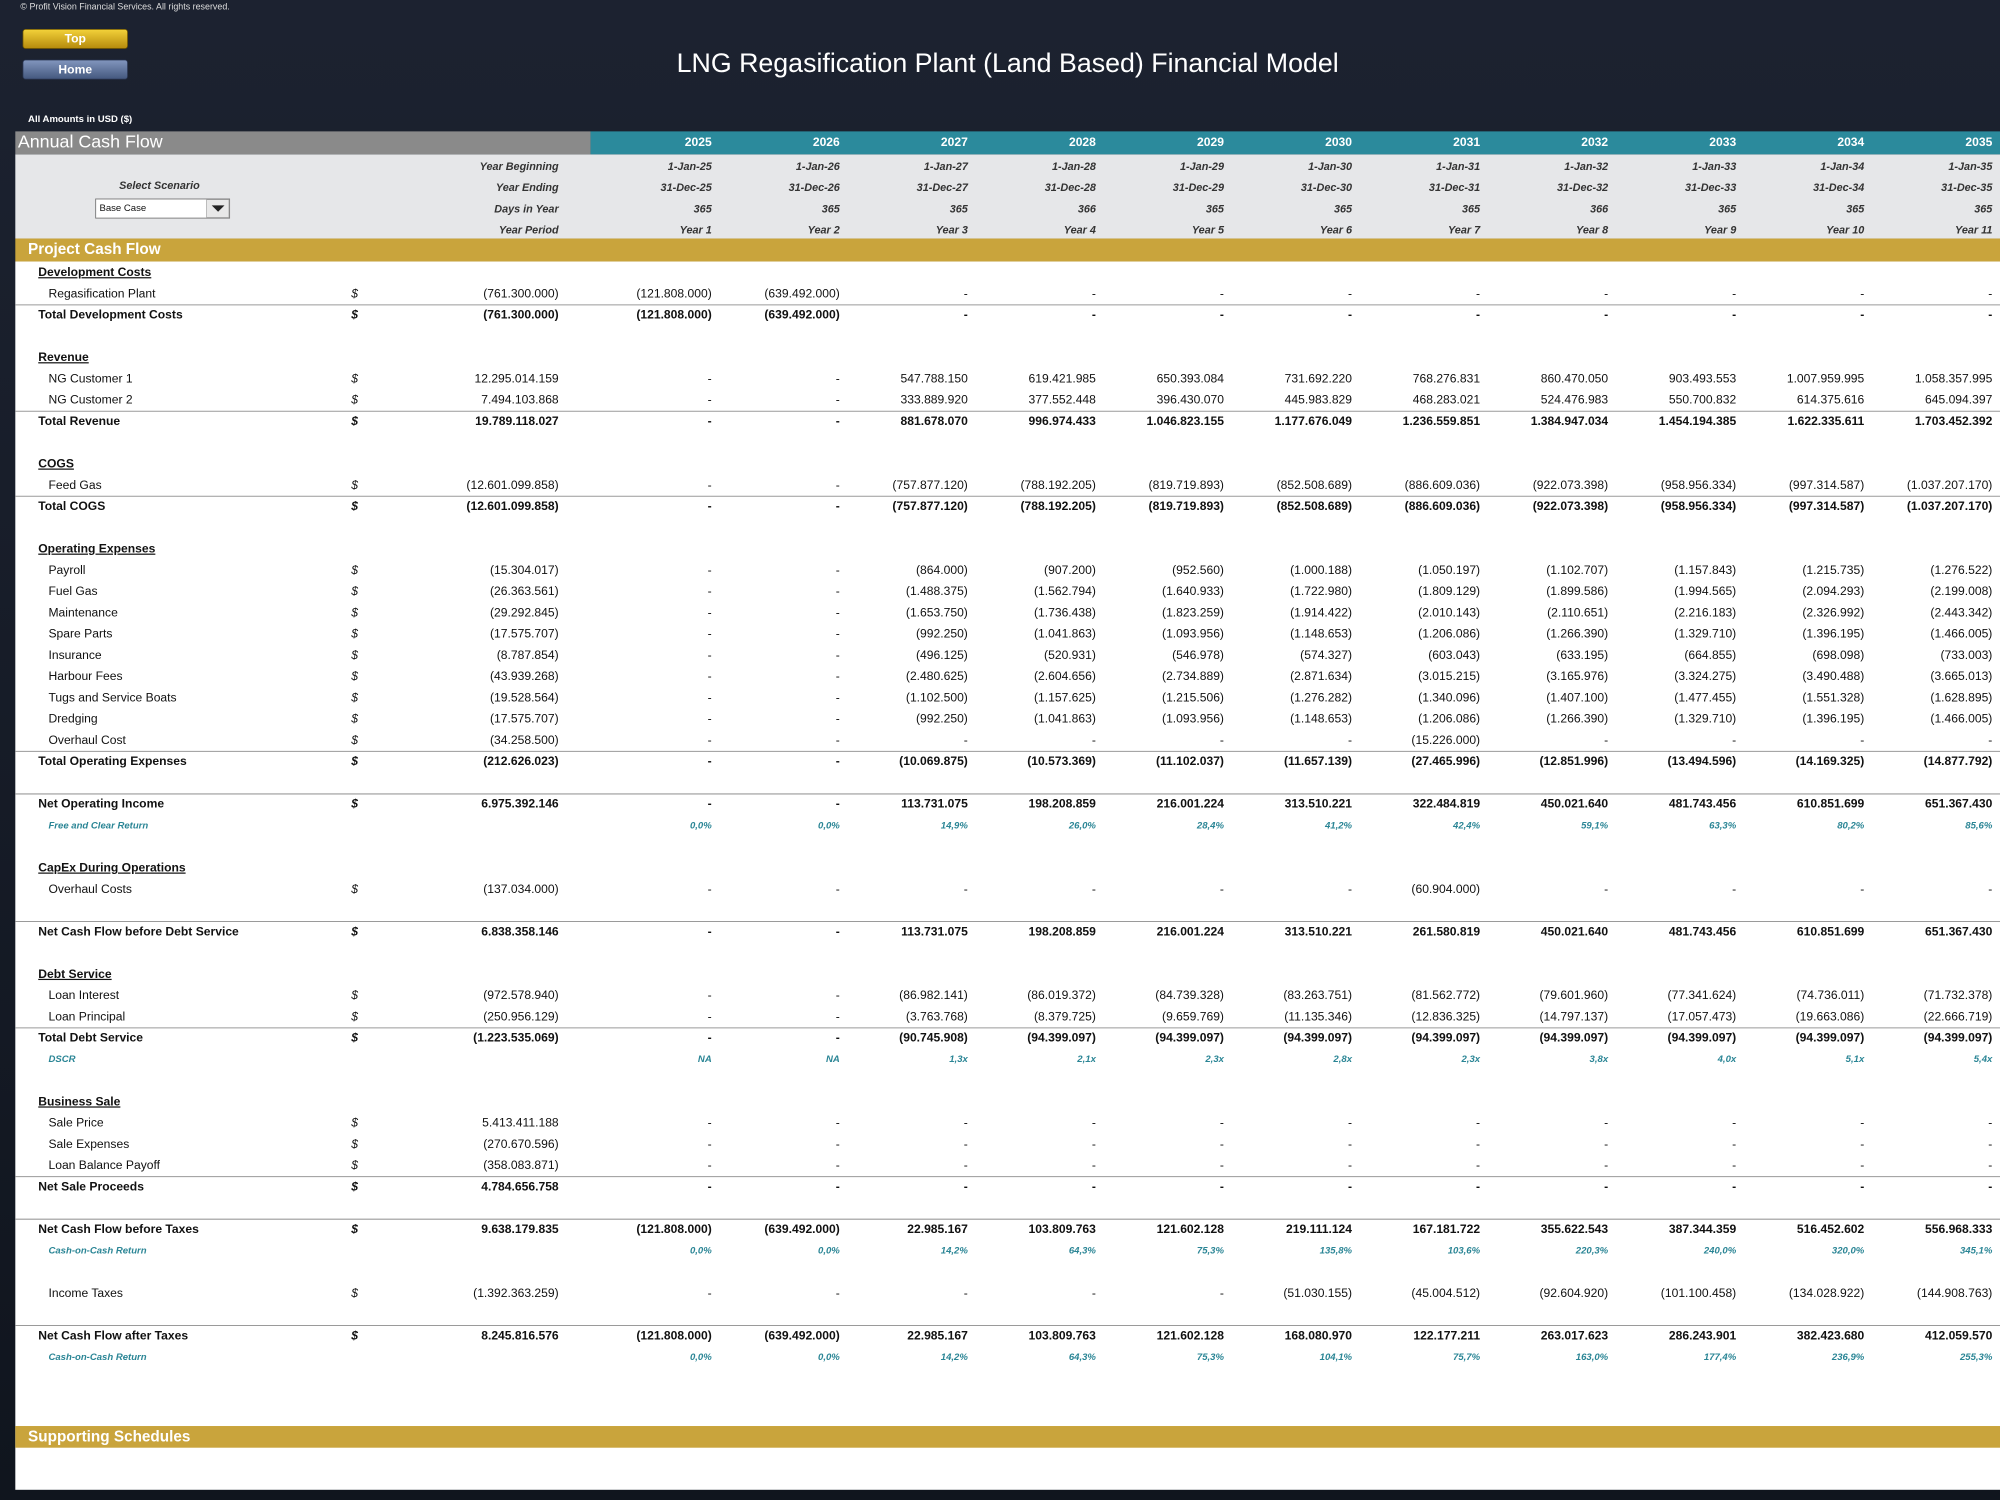  Describe the element at coordinates (98, 825) in the screenshot. I see `ratio-label: Free and Clear Return` at that location.